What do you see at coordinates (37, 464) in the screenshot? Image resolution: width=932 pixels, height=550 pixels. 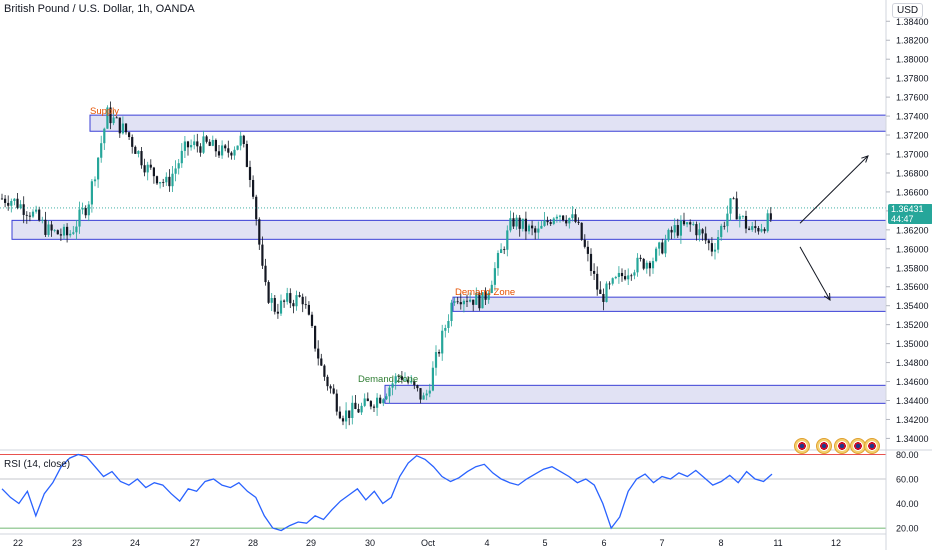 I see `rsi-indicator-label: RSI (14, close)` at bounding box center [37, 464].